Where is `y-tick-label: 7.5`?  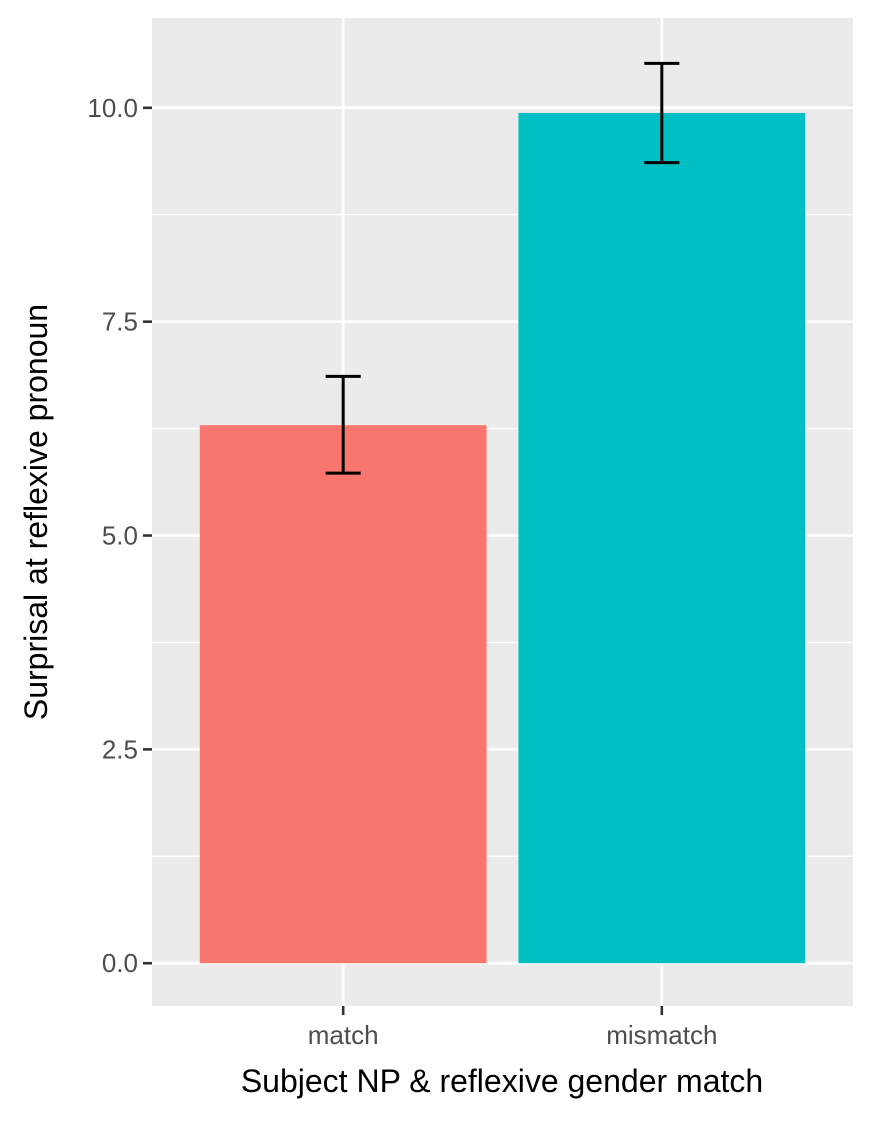
y-tick-label: 7.5 is located at coordinates (120, 322).